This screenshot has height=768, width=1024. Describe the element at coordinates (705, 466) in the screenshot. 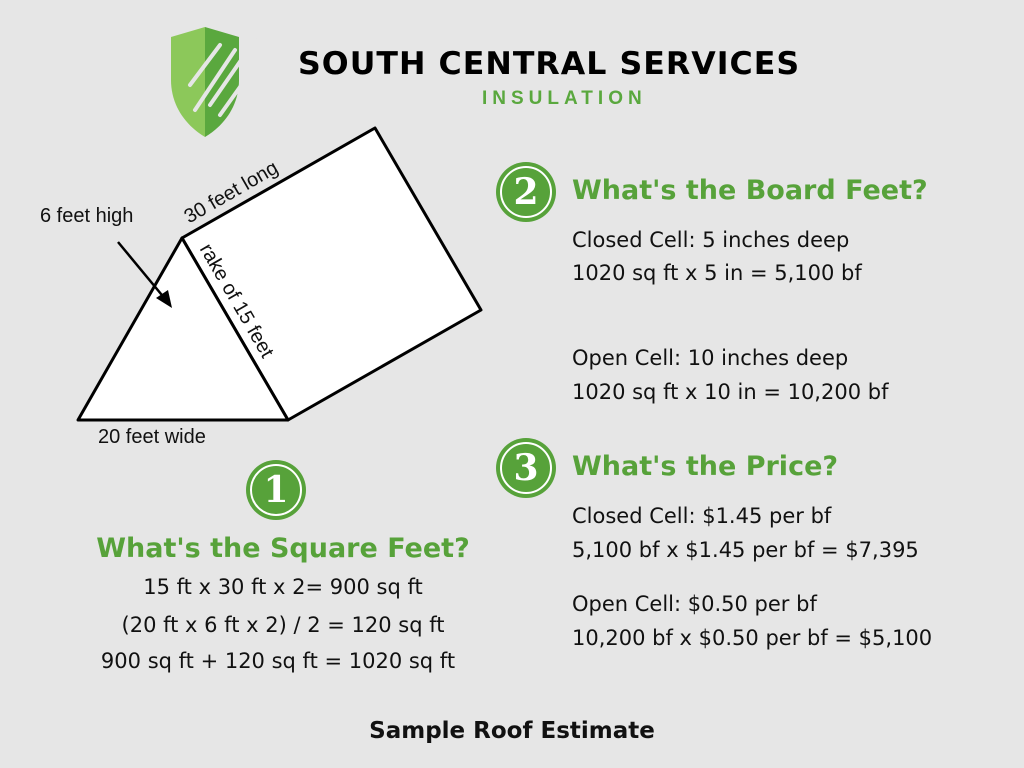

I see `step-3-title: What's the Price?` at that location.